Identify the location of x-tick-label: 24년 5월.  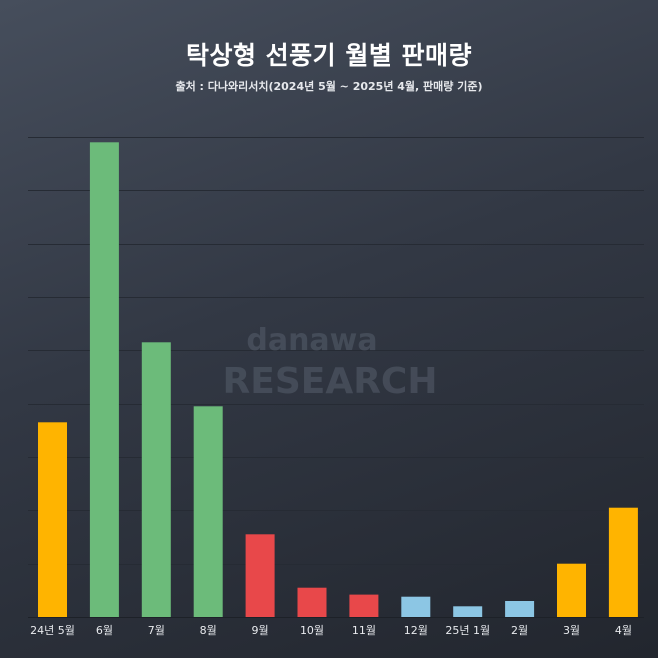
(52, 630).